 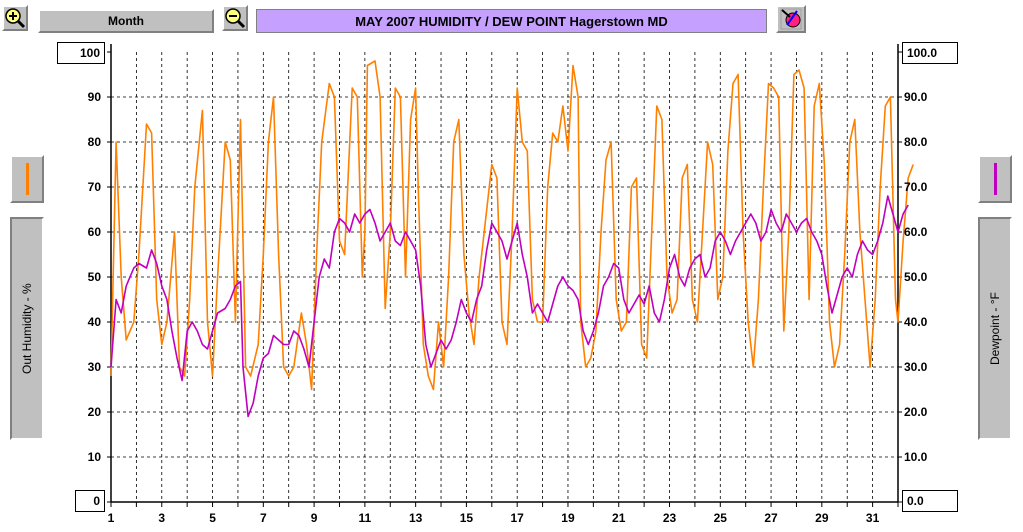 What do you see at coordinates (95, 187) in the screenshot?
I see `left-tick-label: 70` at bounding box center [95, 187].